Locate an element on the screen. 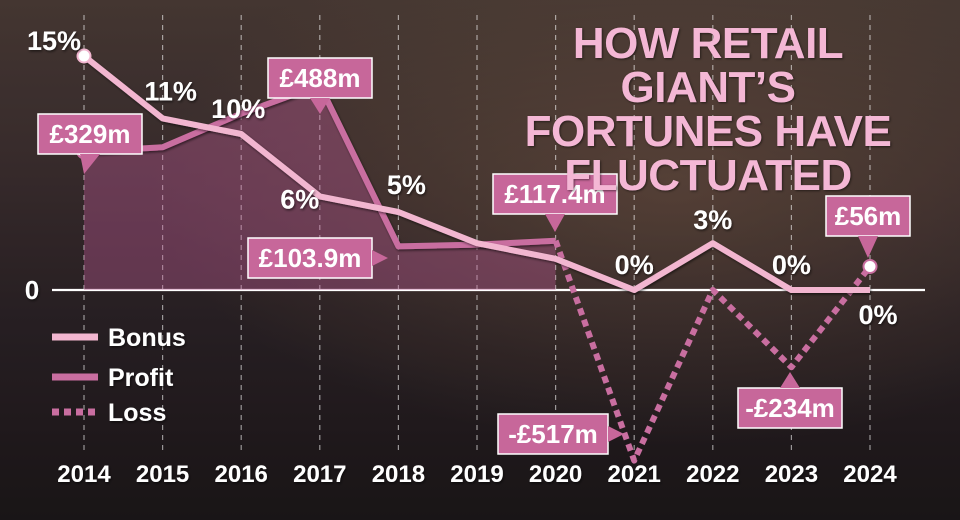 This screenshot has width=960, height=520. bonus-label-2023: 0% is located at coordinates (791, 265).